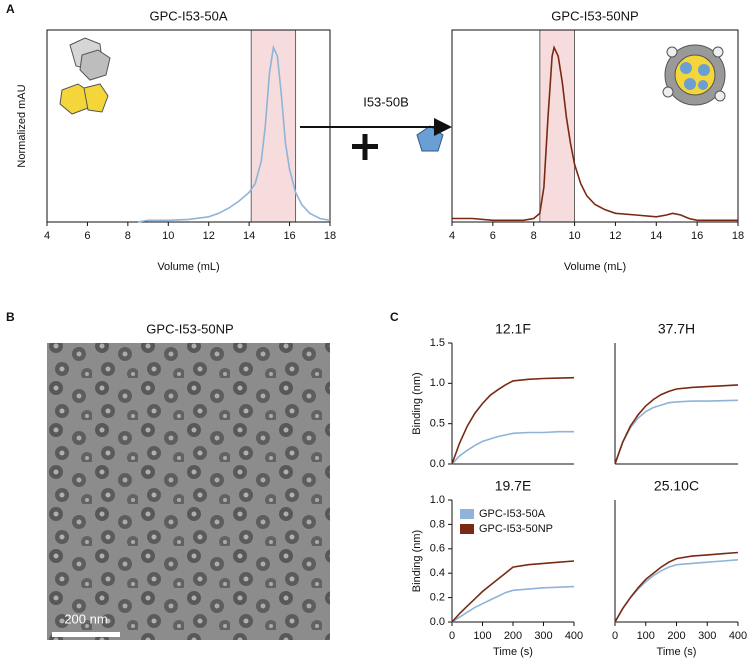 The image size is (747, 659). Describe the element at coordinates (10, 9) in the screenshot. I see `panel-label: A` at that location.